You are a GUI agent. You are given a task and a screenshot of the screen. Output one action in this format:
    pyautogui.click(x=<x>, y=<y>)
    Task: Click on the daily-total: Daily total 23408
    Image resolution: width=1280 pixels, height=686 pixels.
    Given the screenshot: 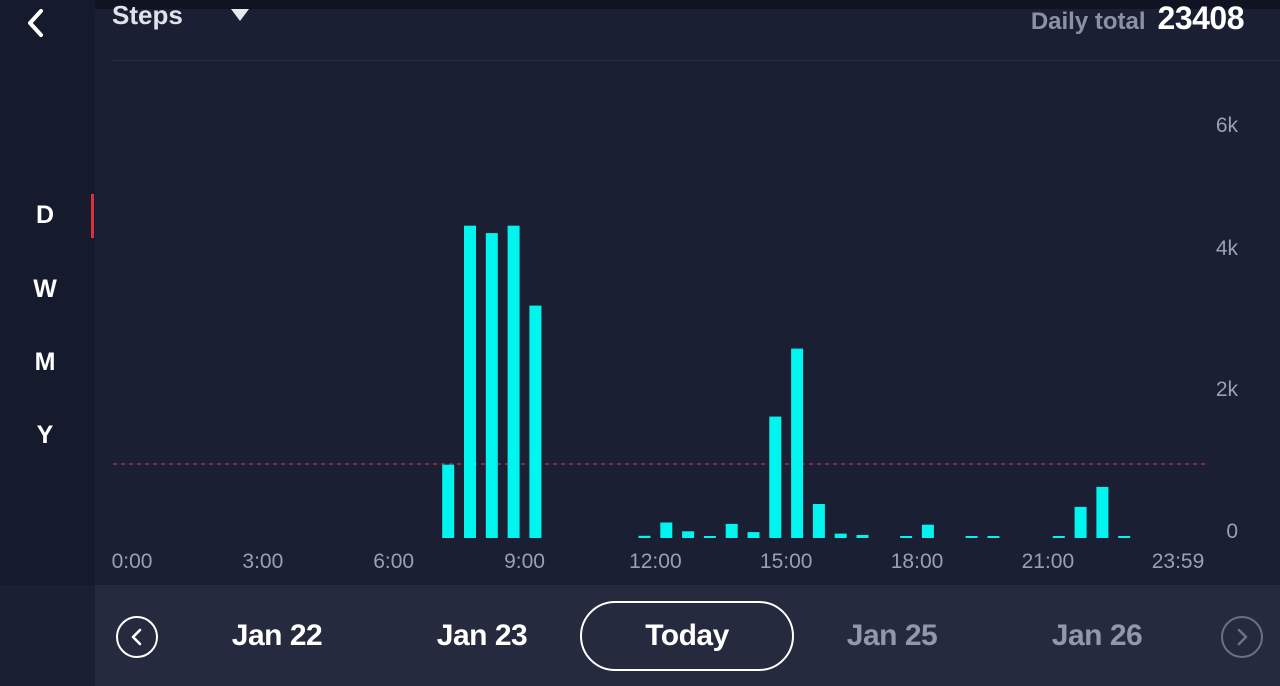 What is the action you would take?
    pyautogui.click(x=1137, y=21)
    